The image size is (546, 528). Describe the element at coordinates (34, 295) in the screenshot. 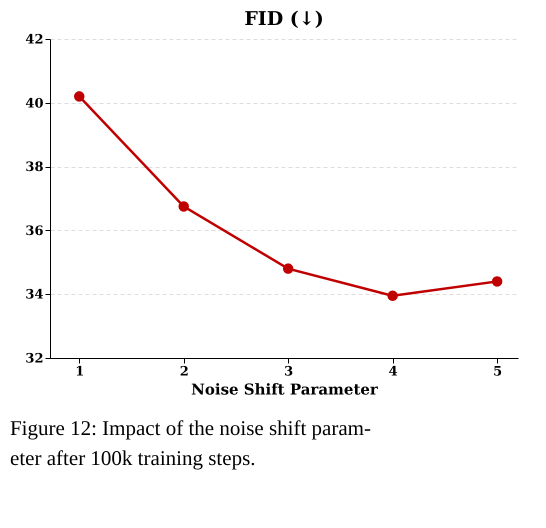

I see `y-tick-label: 34` at that location.